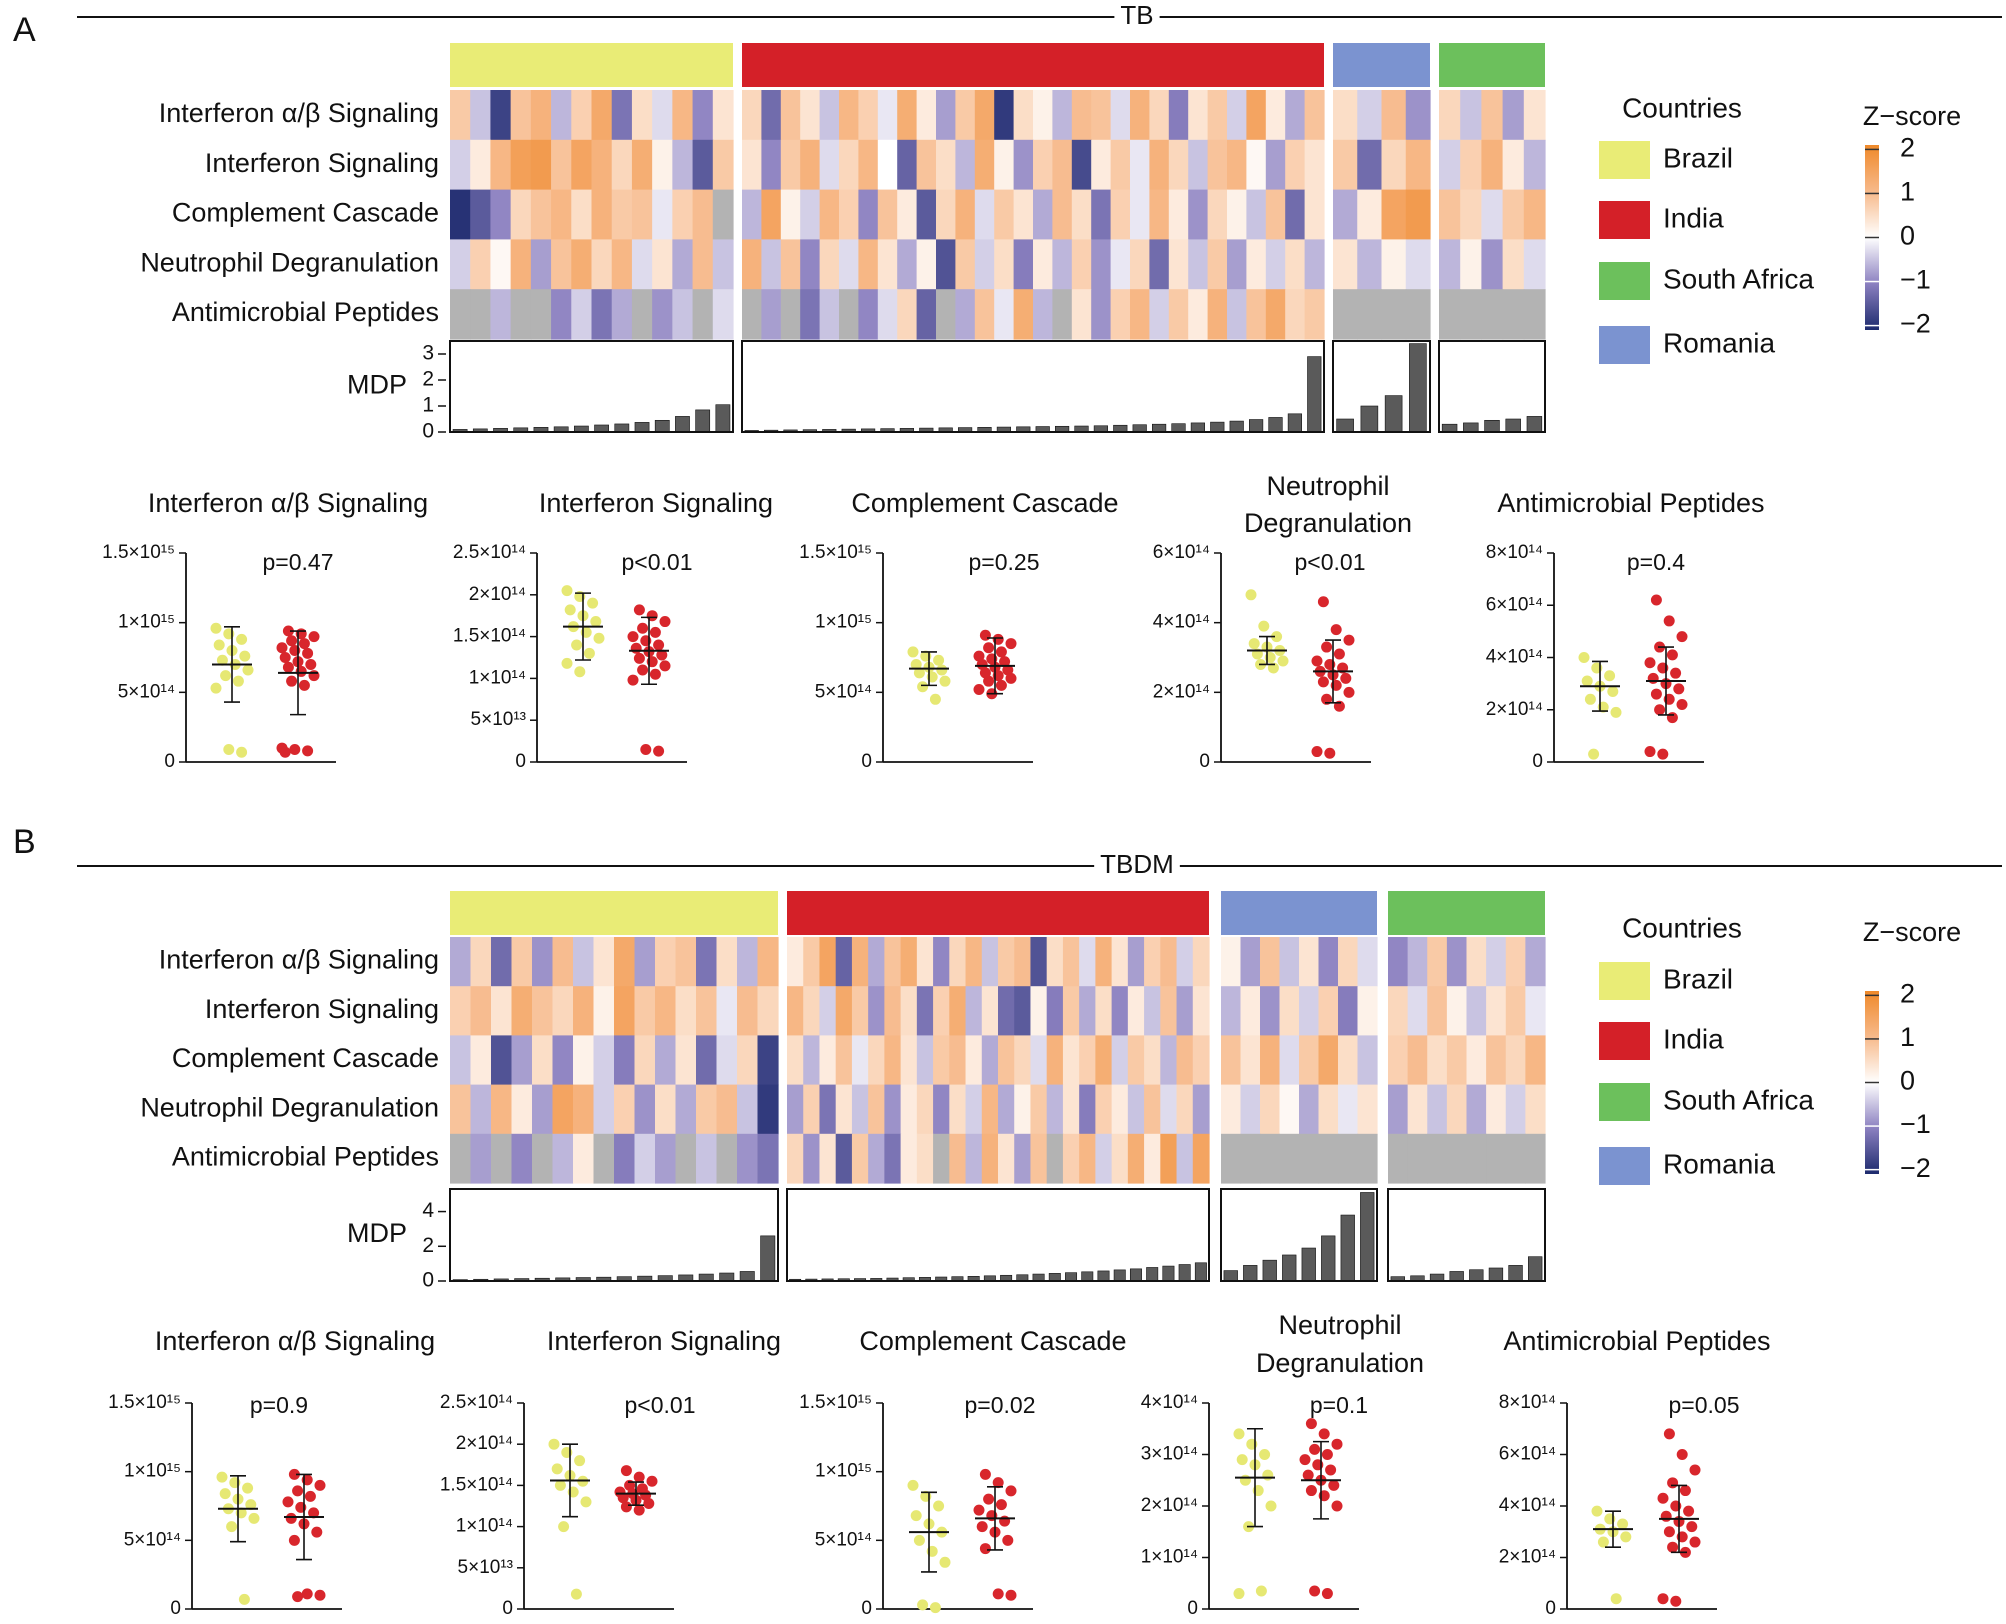  I want to click on group-header, so click(1466, 913).